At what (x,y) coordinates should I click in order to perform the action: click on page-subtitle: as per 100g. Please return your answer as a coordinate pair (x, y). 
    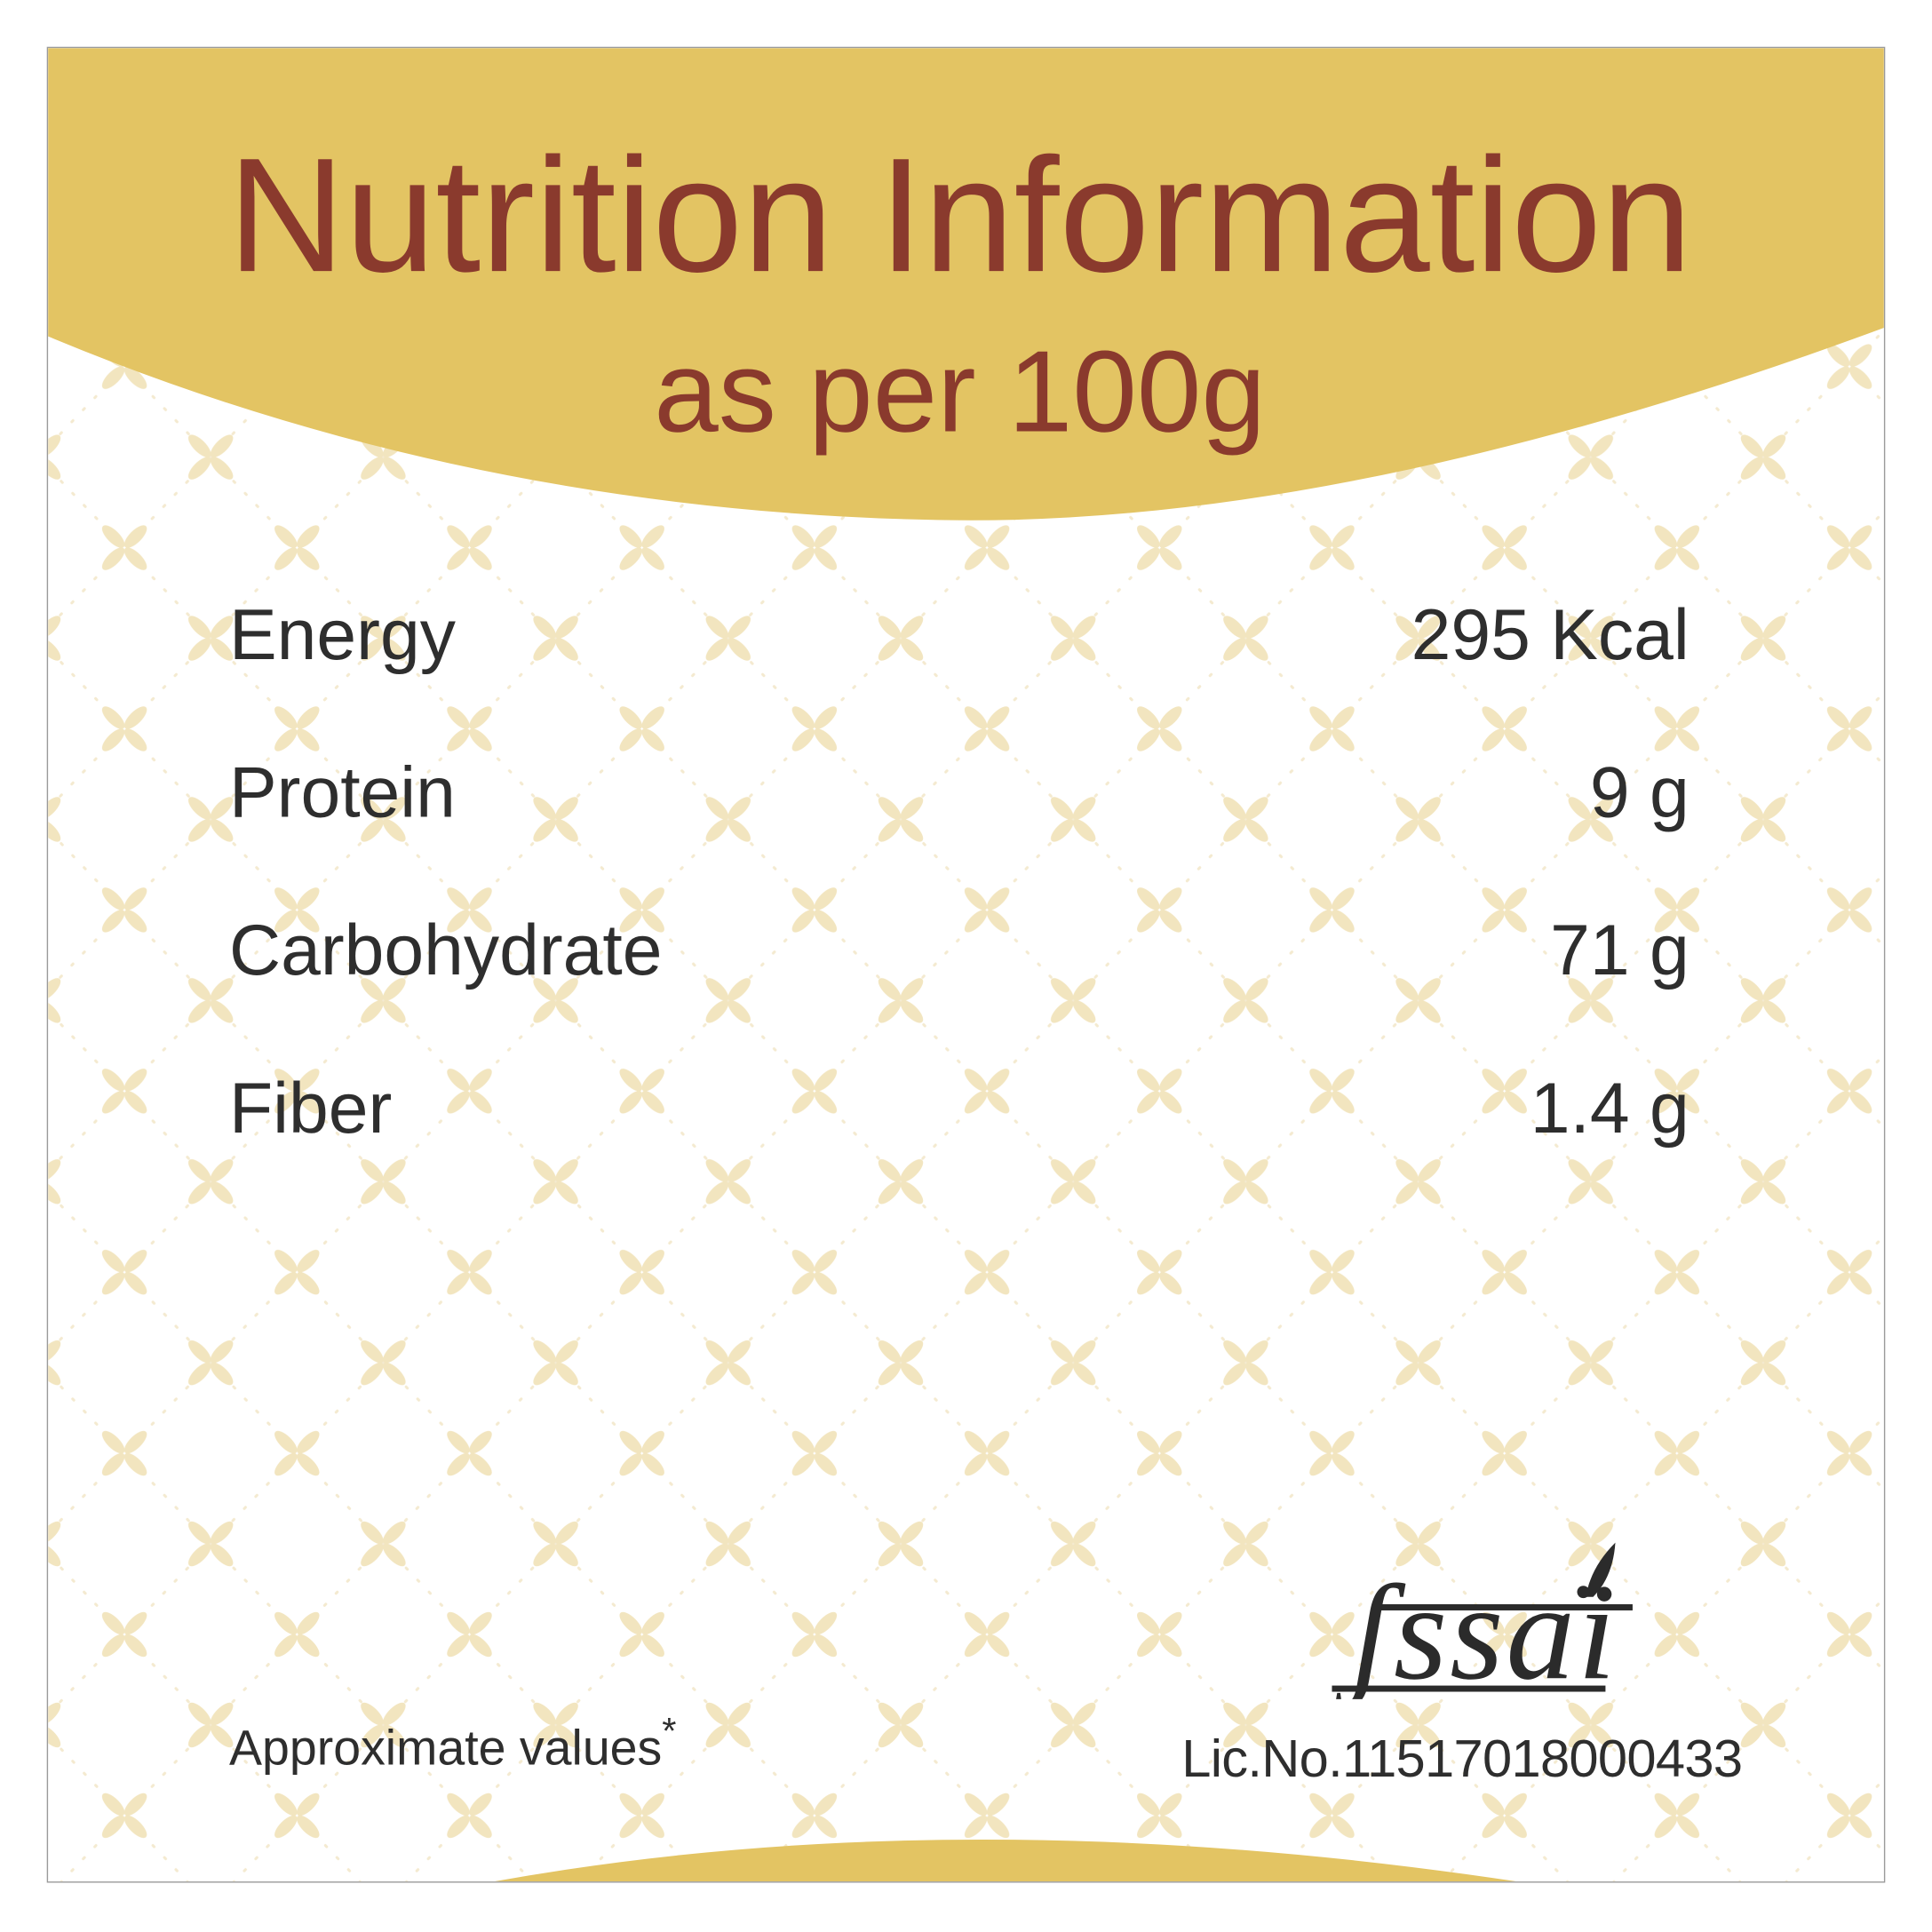
    Looking at the image, I should click on (960, 391).